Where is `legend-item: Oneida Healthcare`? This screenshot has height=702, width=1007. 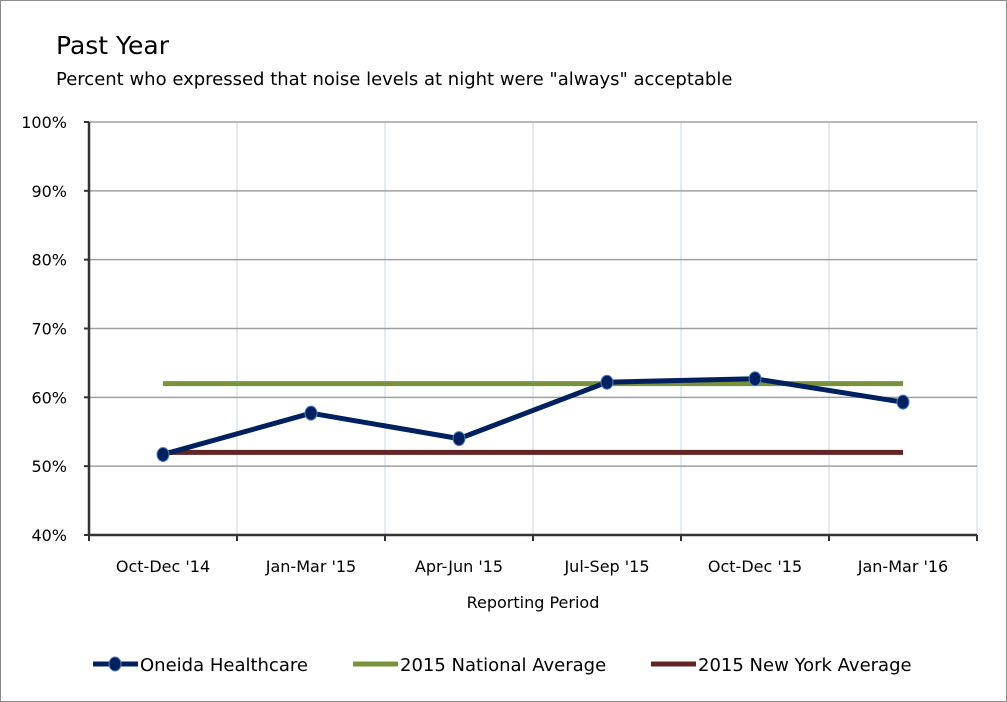
legend-item: Oneida Healthcare is located at coordinates (200, 665).